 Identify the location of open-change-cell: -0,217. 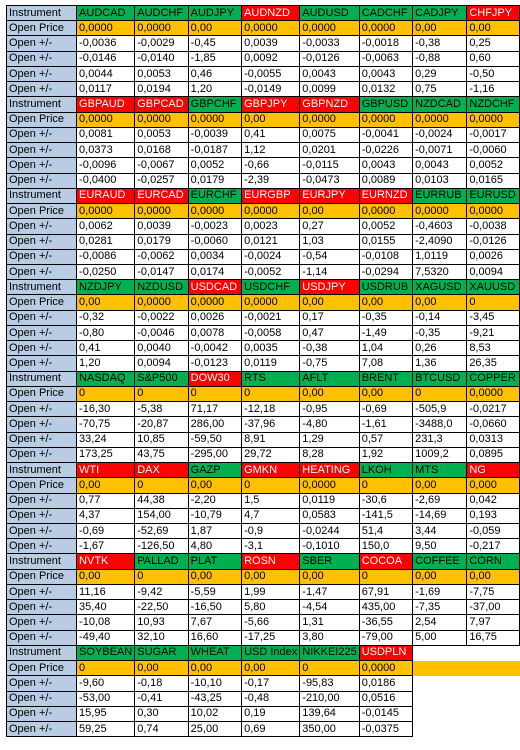
(493, 546).